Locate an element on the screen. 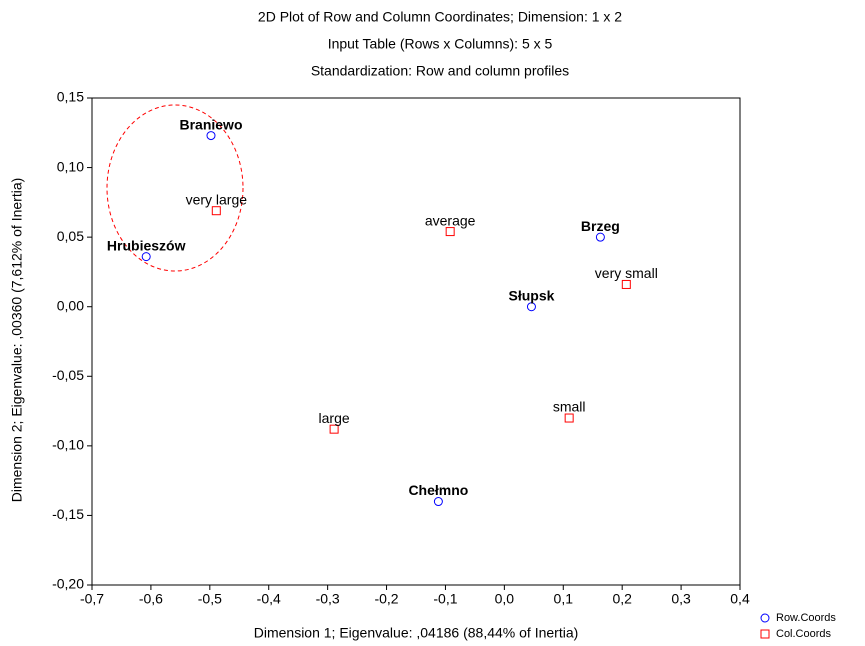 The width and height of the screenshot is (865, 646). chart-subtitle: Standardization: Row and column profiles is located at coordinates (440, 71).